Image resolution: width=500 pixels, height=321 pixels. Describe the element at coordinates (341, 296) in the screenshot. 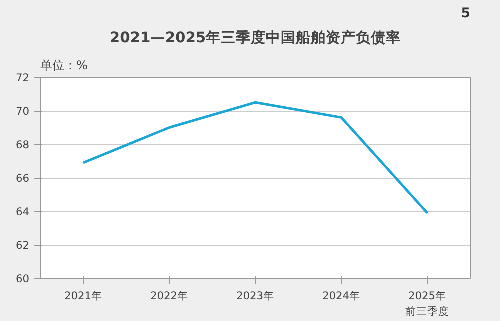

I see `x-tick-label: 2024年` at that location.